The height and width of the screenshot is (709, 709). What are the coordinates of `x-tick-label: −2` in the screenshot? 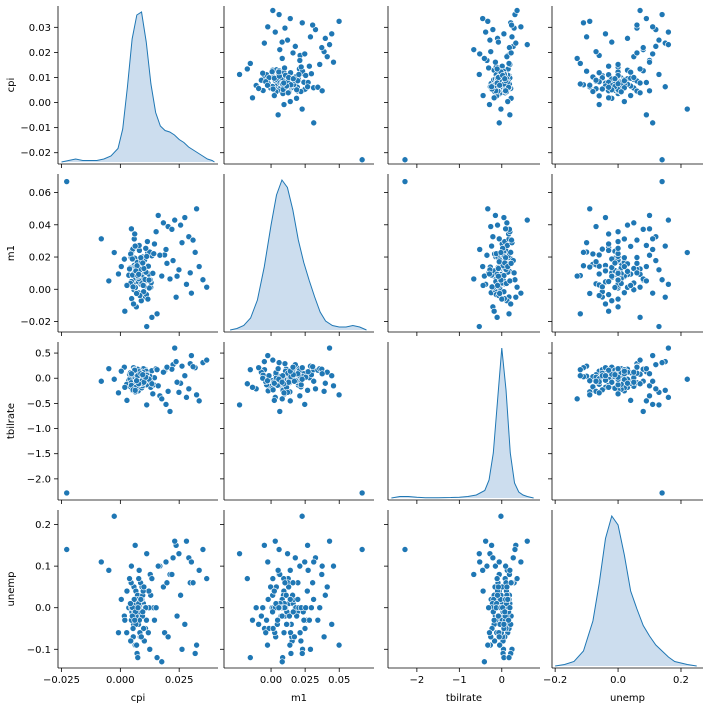 It's located at (416, 680).